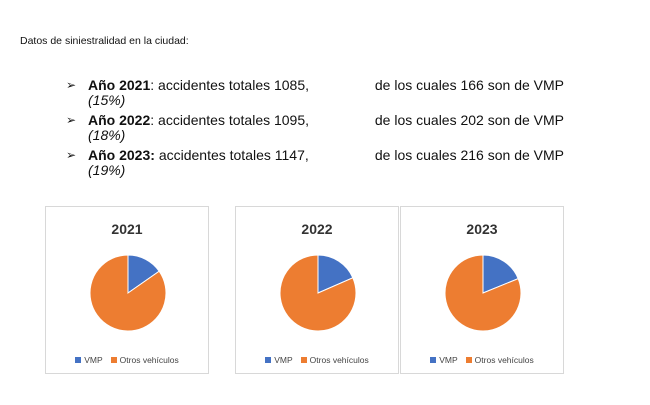 This screenshot has height=405, width=650. What do you see at coordinates (107, 170) in the screenshot?
I see `bullet-percentage: (19%)` at bounding box center [107, 170].